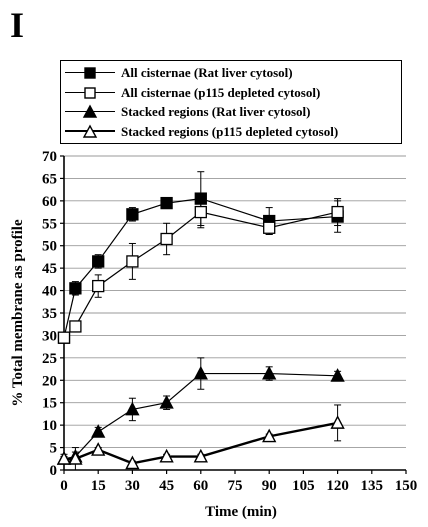 Image resolution: width=428 pixels, height=527 pixels. I want to click on legend-label: All cisternae (p115 depleted cytosol), so click(221, 92).